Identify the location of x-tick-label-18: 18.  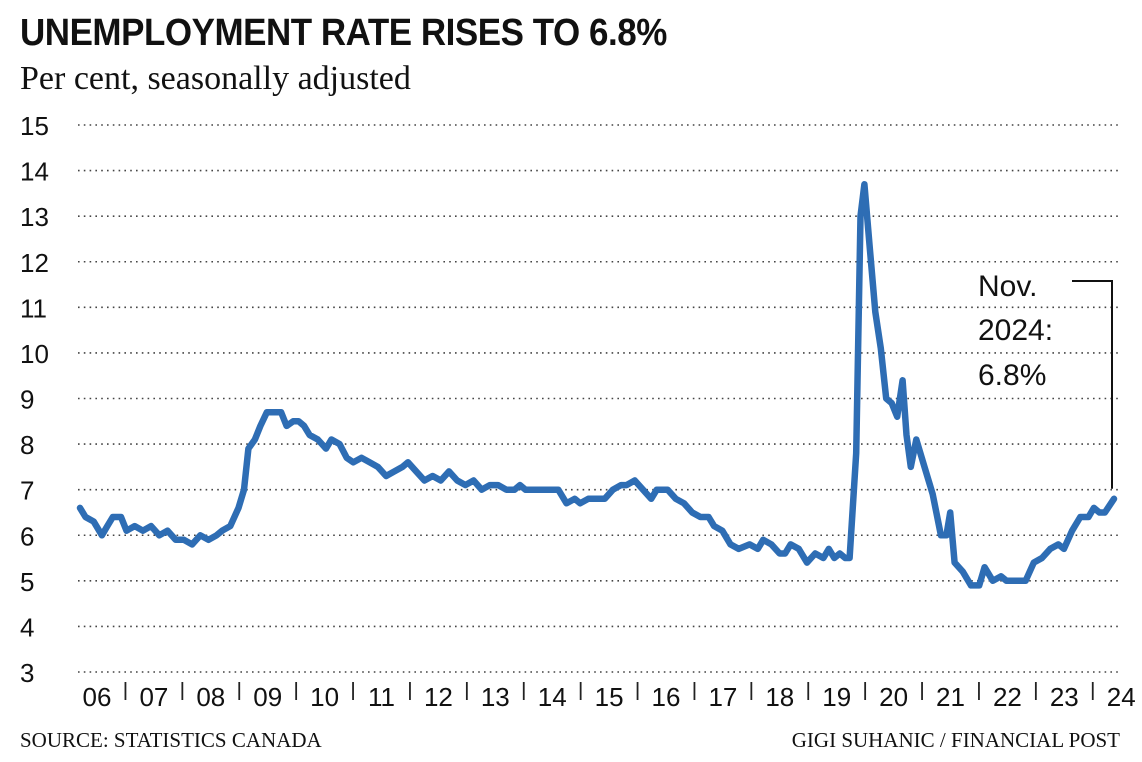
(779, 697).